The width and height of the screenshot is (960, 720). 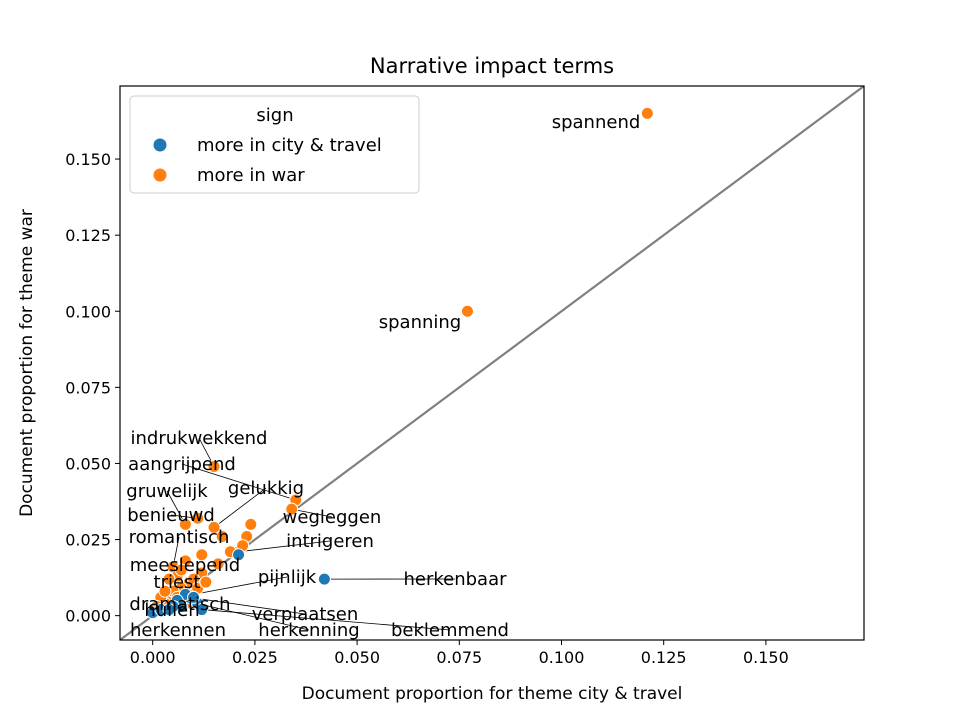 I want to click on legend-box, so click(x=274, y=144).